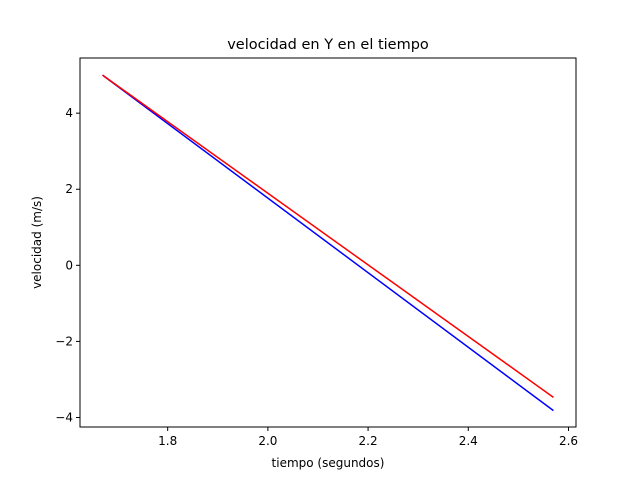 The image size is (640, 480). What do you see at coordinates (267, 441) in the screenshot?
I see `x-tick-label: 2.0` at bounding box center [267, 441].